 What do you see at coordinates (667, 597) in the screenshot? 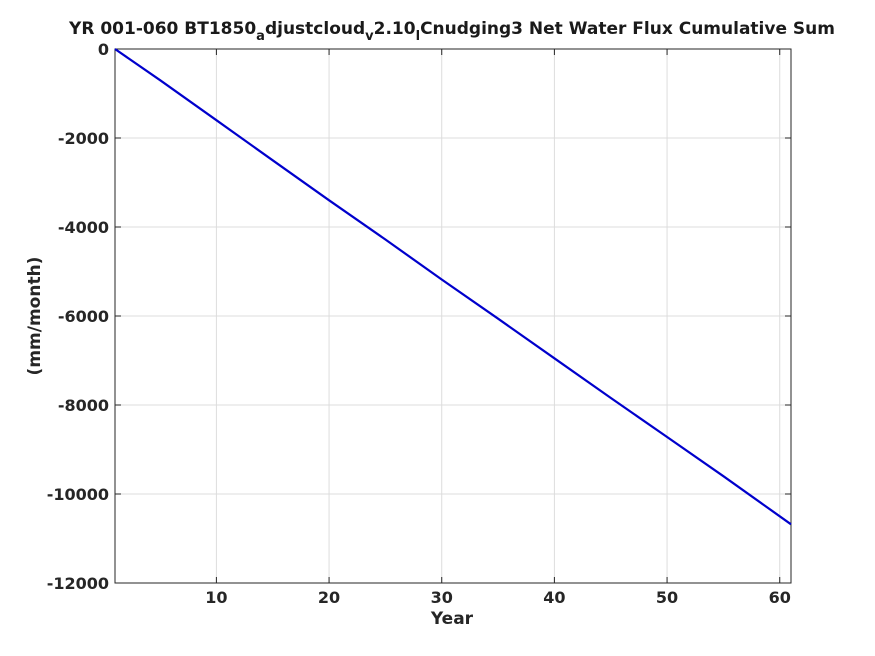
I see `x-tick-label: 50` at bounding box center [667, 597].